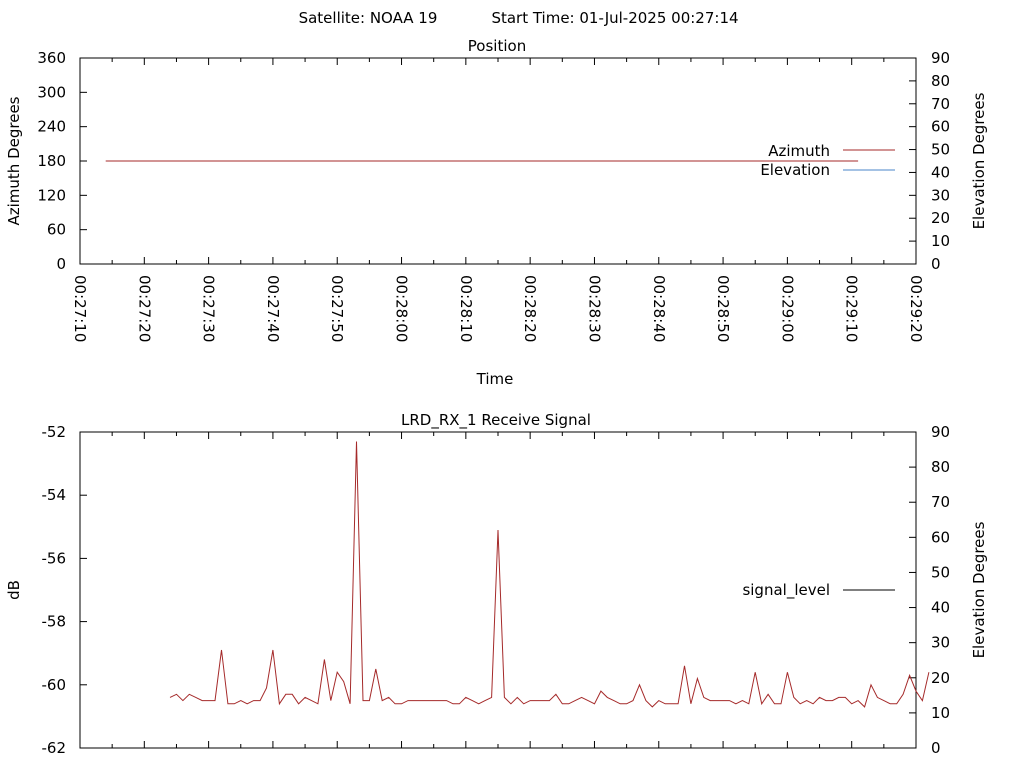 The width and height of the screenshot is (1024, 768). What do you see at coordinates (530, 308) in the screenshot?
I see `x-tick-label: 00:28:20` at bounding box center [530, 308].